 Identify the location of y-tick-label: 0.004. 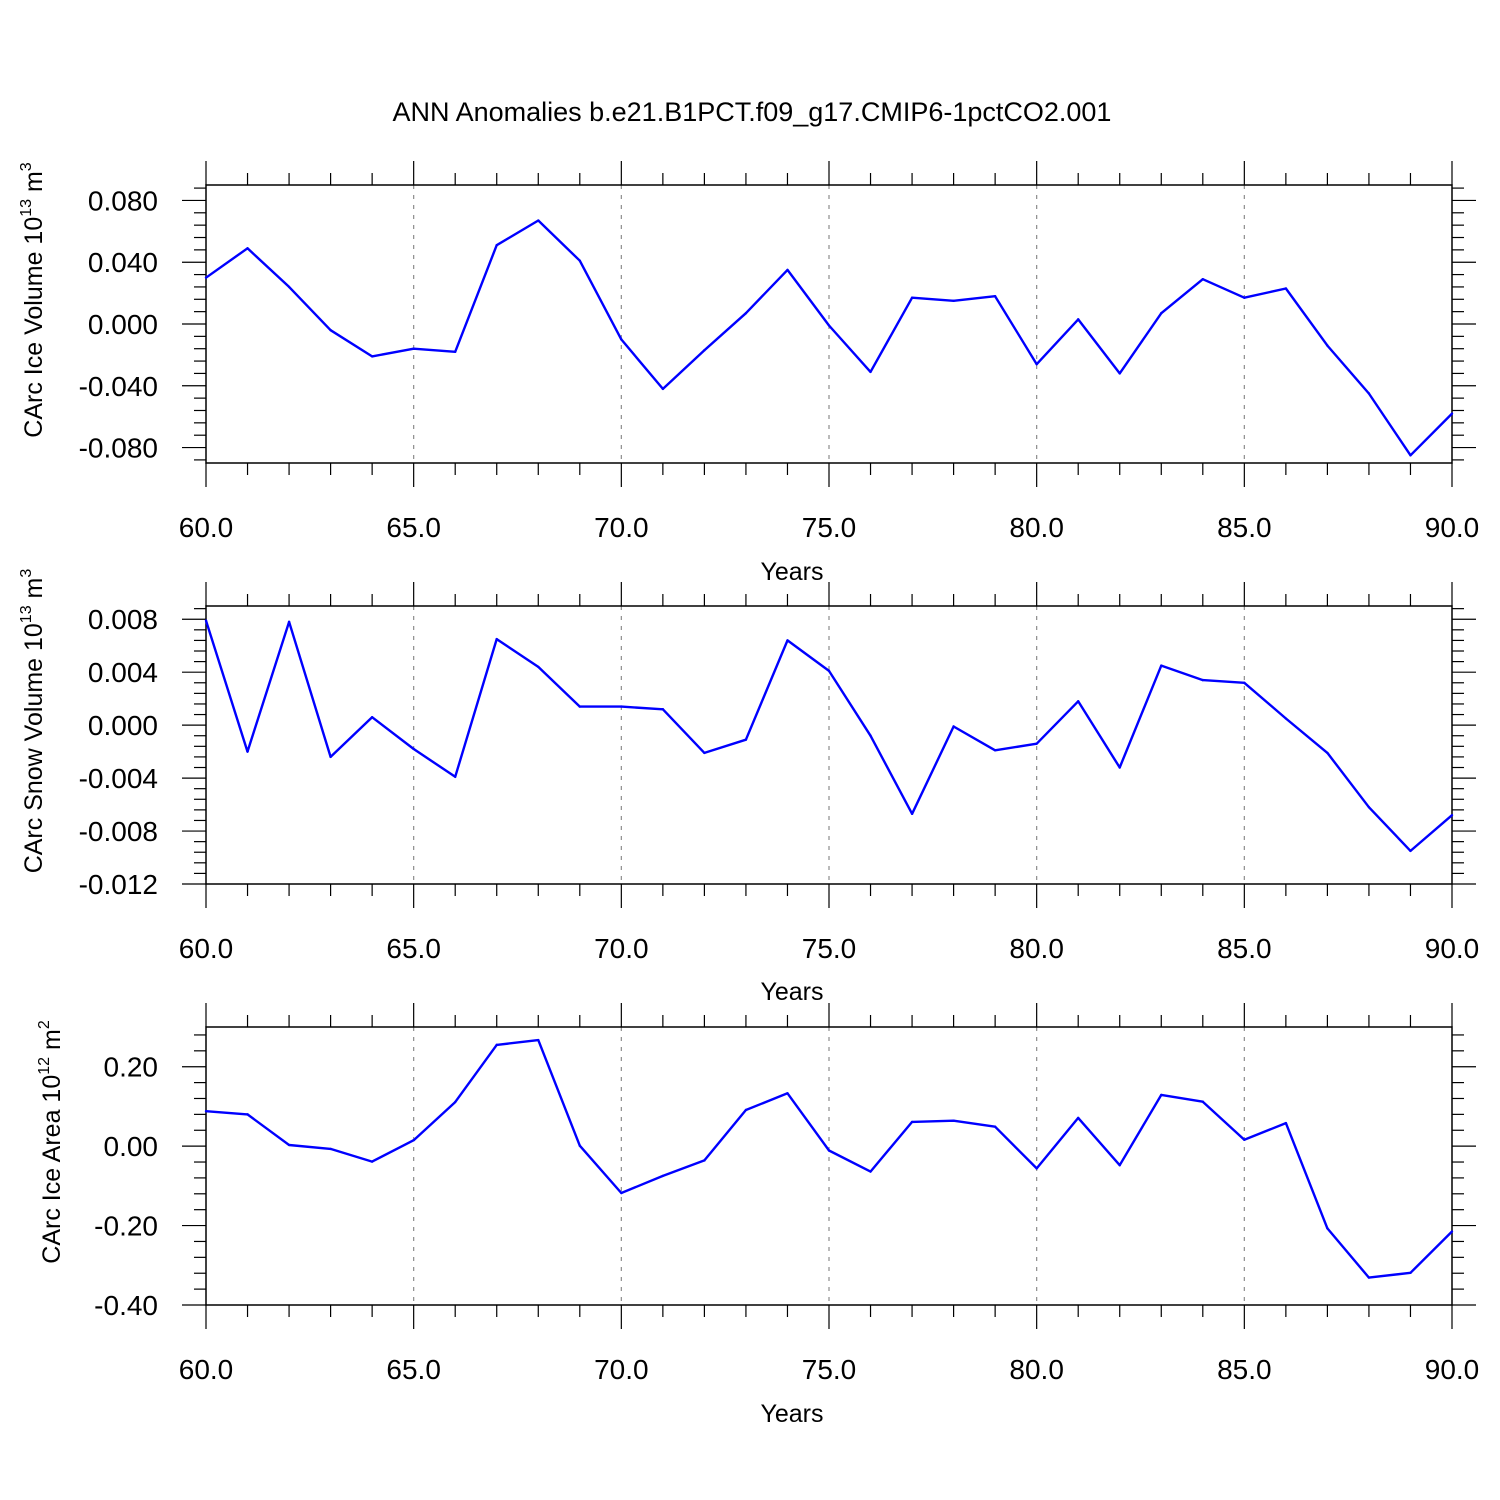
(123, 672).